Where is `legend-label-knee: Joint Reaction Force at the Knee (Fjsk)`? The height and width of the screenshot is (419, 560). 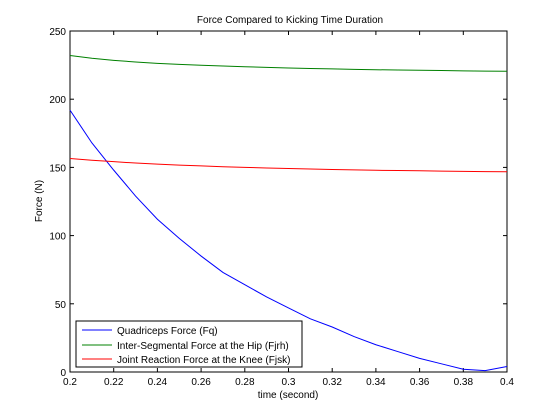
legend-label-knee: Joint Reaction Force at the Knee (Fjsk) is located at coordinates (203, 360).